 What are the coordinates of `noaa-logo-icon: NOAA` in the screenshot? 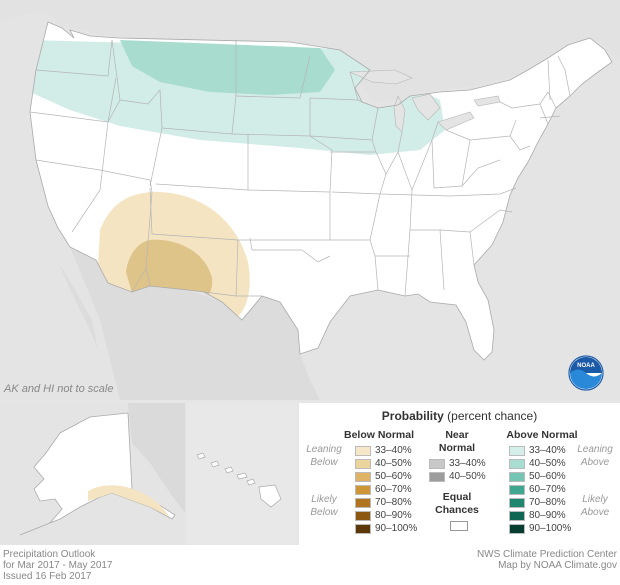 It's located at (586, 373).